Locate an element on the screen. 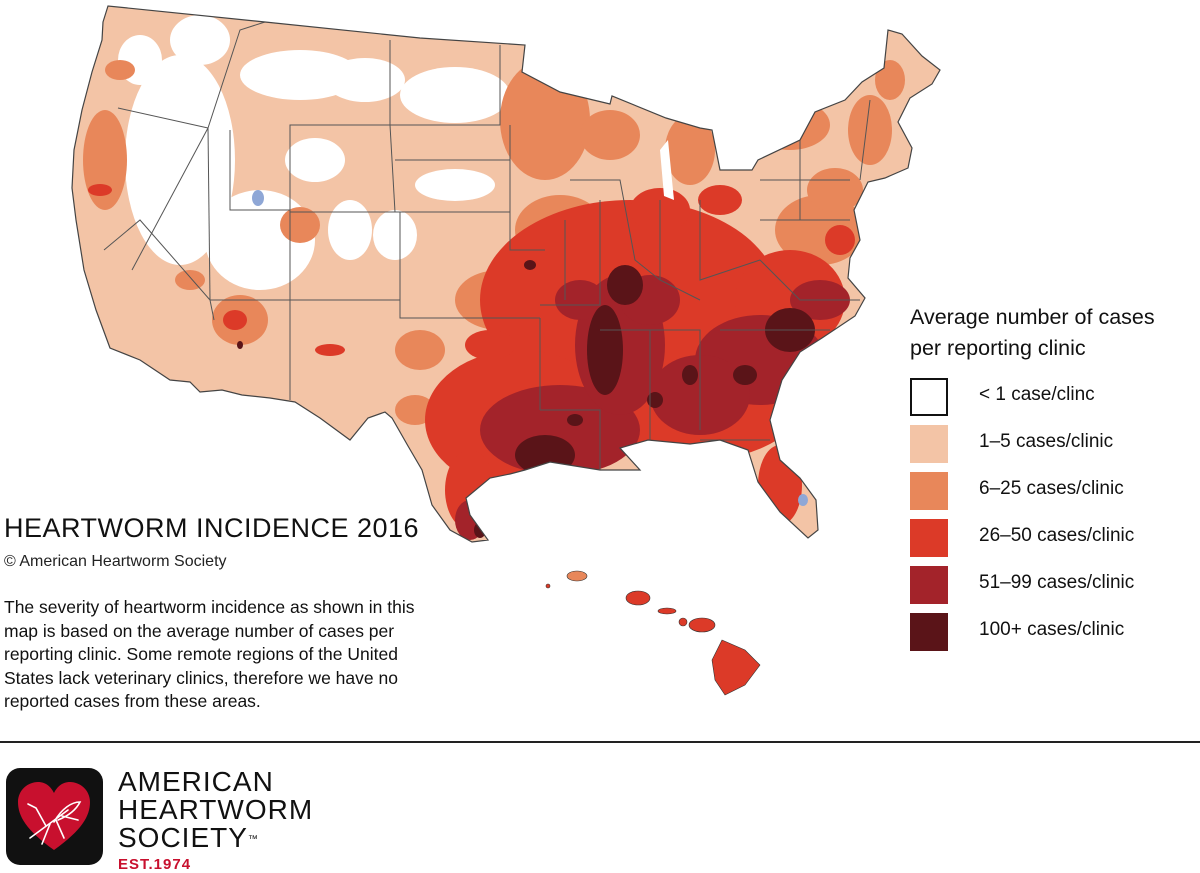 The image size is (1200, 873). legend-item-26-50: 26–50 cases/clinic is located at coordinates (1055, 542).